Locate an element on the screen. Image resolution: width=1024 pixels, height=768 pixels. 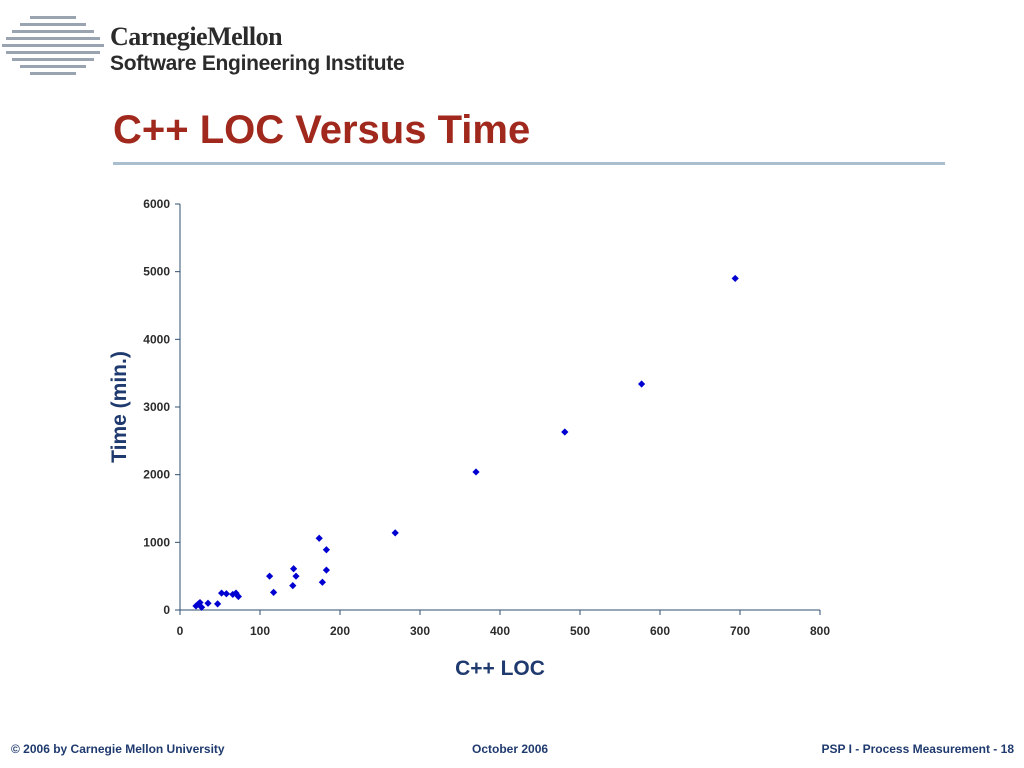
org-name: CarnegieMellon is located at coordinates (196, 36).